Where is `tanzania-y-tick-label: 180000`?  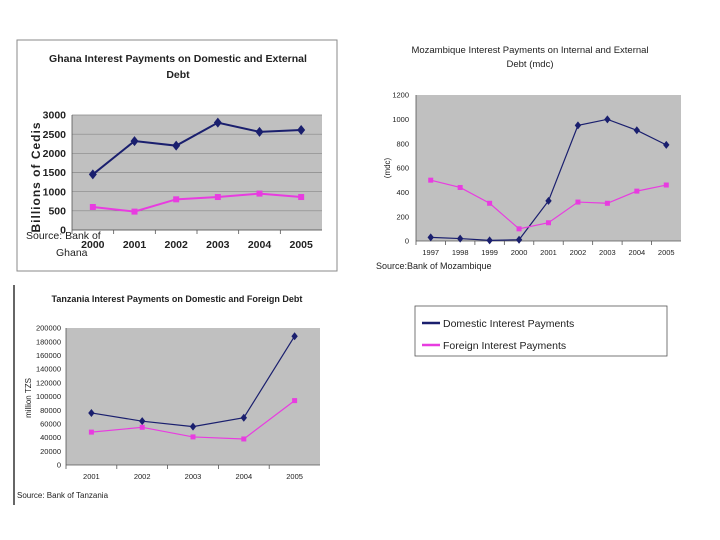 tanzania-y-tick-label: 180000 is located at coordinates (48, 341).